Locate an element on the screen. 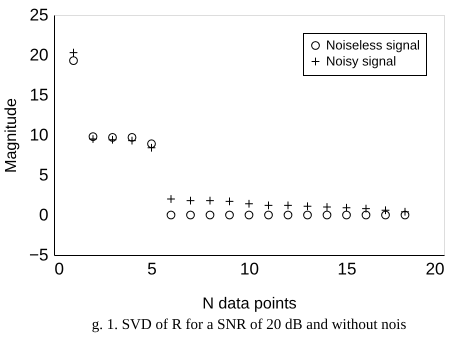  x-tick-label: 5 is located at coordinates (152, 269).